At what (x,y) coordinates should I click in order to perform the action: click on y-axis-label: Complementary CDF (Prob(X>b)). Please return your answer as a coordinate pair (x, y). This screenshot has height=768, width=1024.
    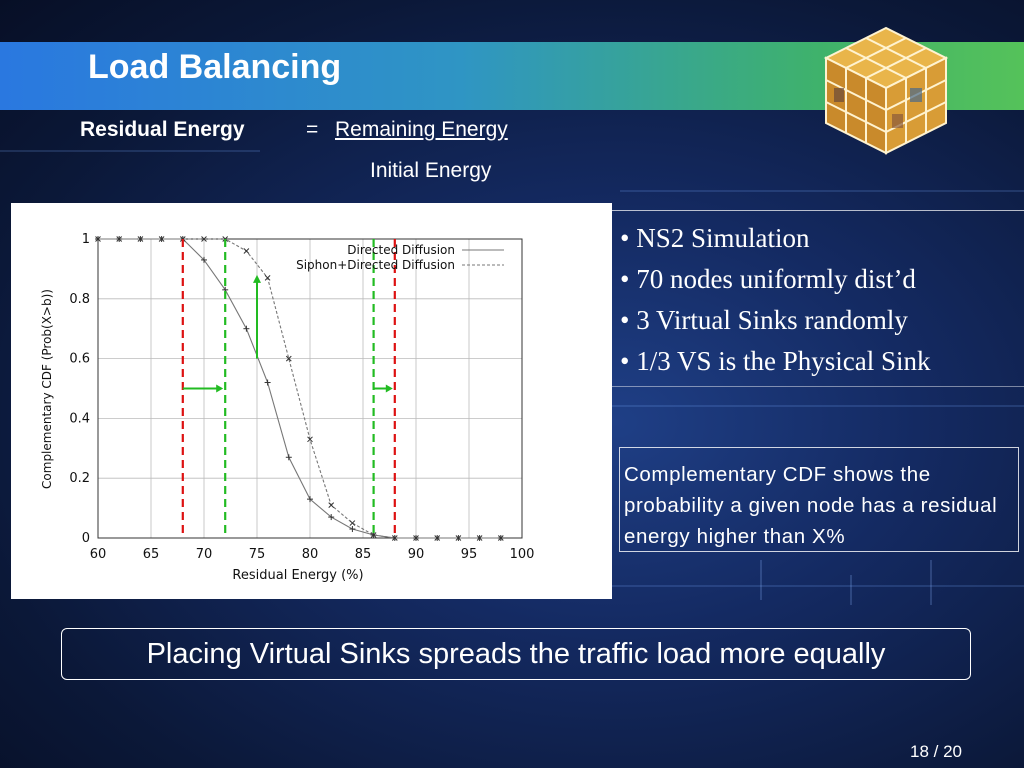
    Looking at the image, I should click on (47, 389).